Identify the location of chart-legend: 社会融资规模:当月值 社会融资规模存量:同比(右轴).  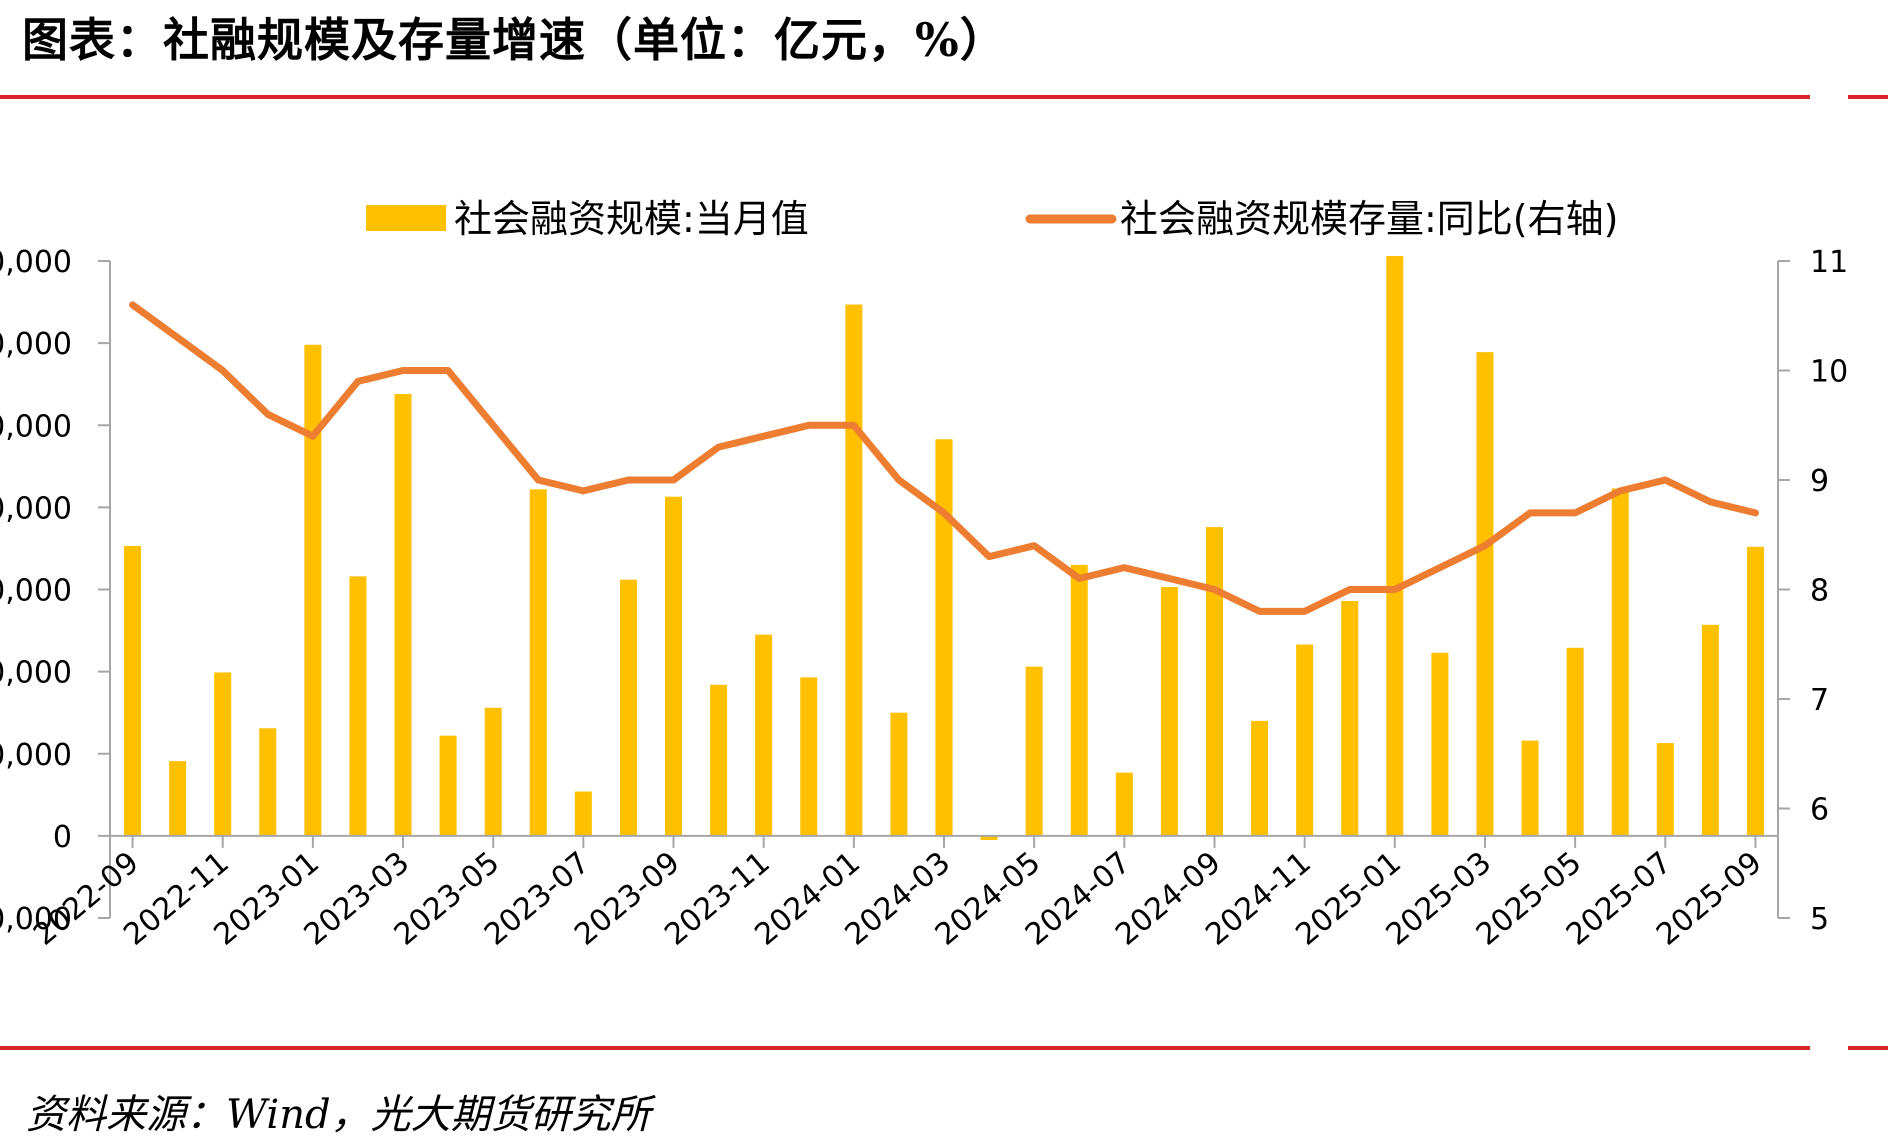
(992, 219).